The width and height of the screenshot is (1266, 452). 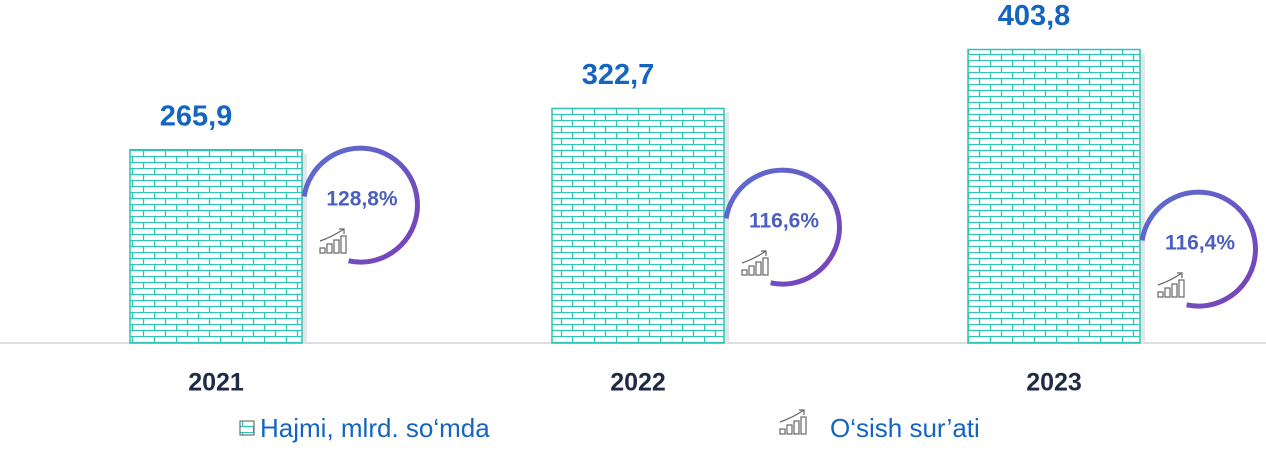 I want to click on value-label: 265,9, so click(x=196, y=116).